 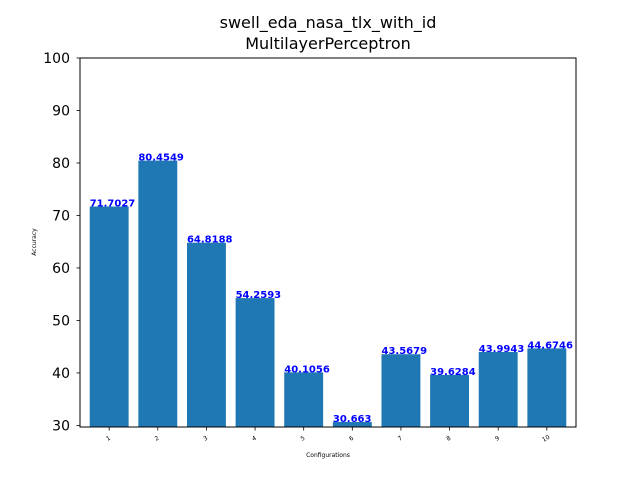 I want to click on y-tick-label: 80, so click(x=61, y=164).